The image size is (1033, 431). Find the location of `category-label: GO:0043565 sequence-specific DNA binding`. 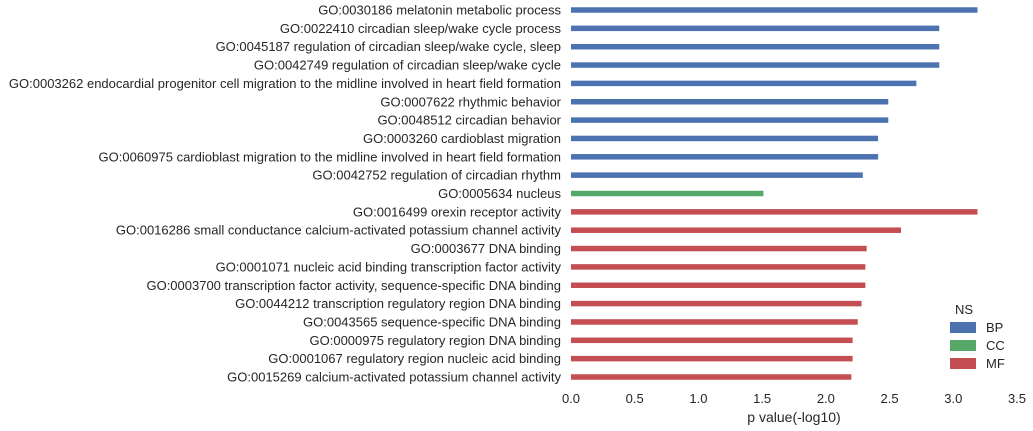

category-label: GO:0043565 sequence-specific DNA binding is located at coordinates (432, 321).